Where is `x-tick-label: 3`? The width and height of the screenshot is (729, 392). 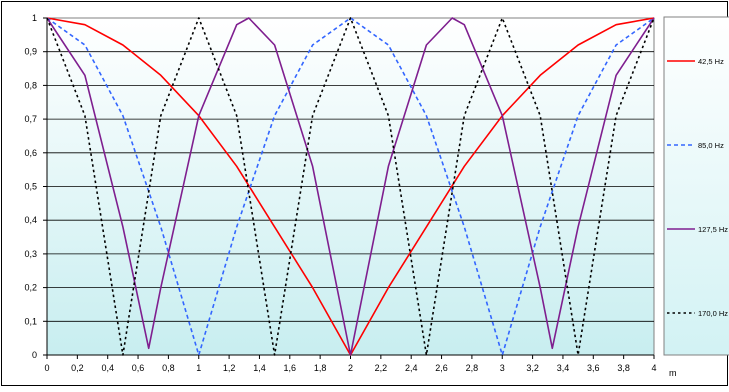 x-tick-label: 3 is located at coordinates (502, 368).